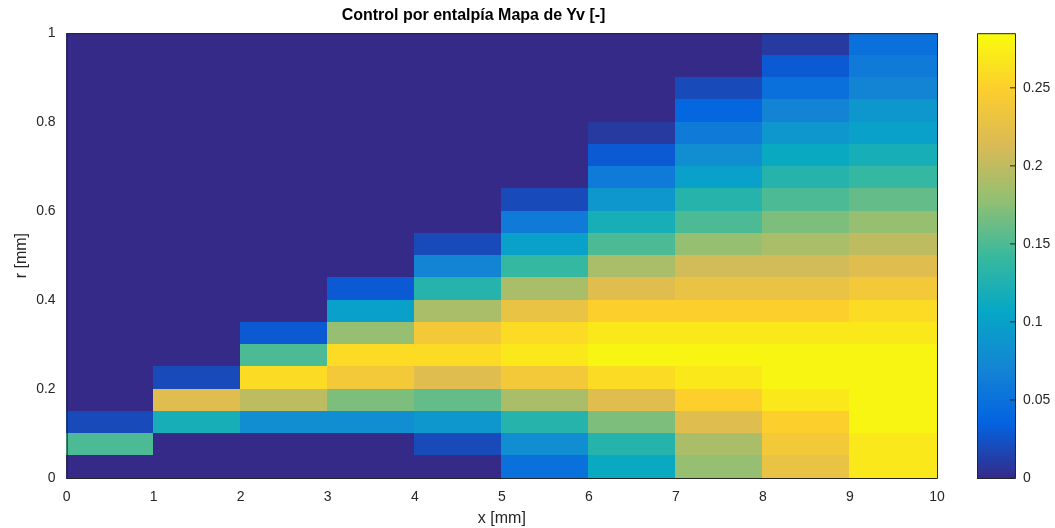  Describe the element at coordinates (850, 496) in the screenshot. I see `x-tick-label: 9` at that location.